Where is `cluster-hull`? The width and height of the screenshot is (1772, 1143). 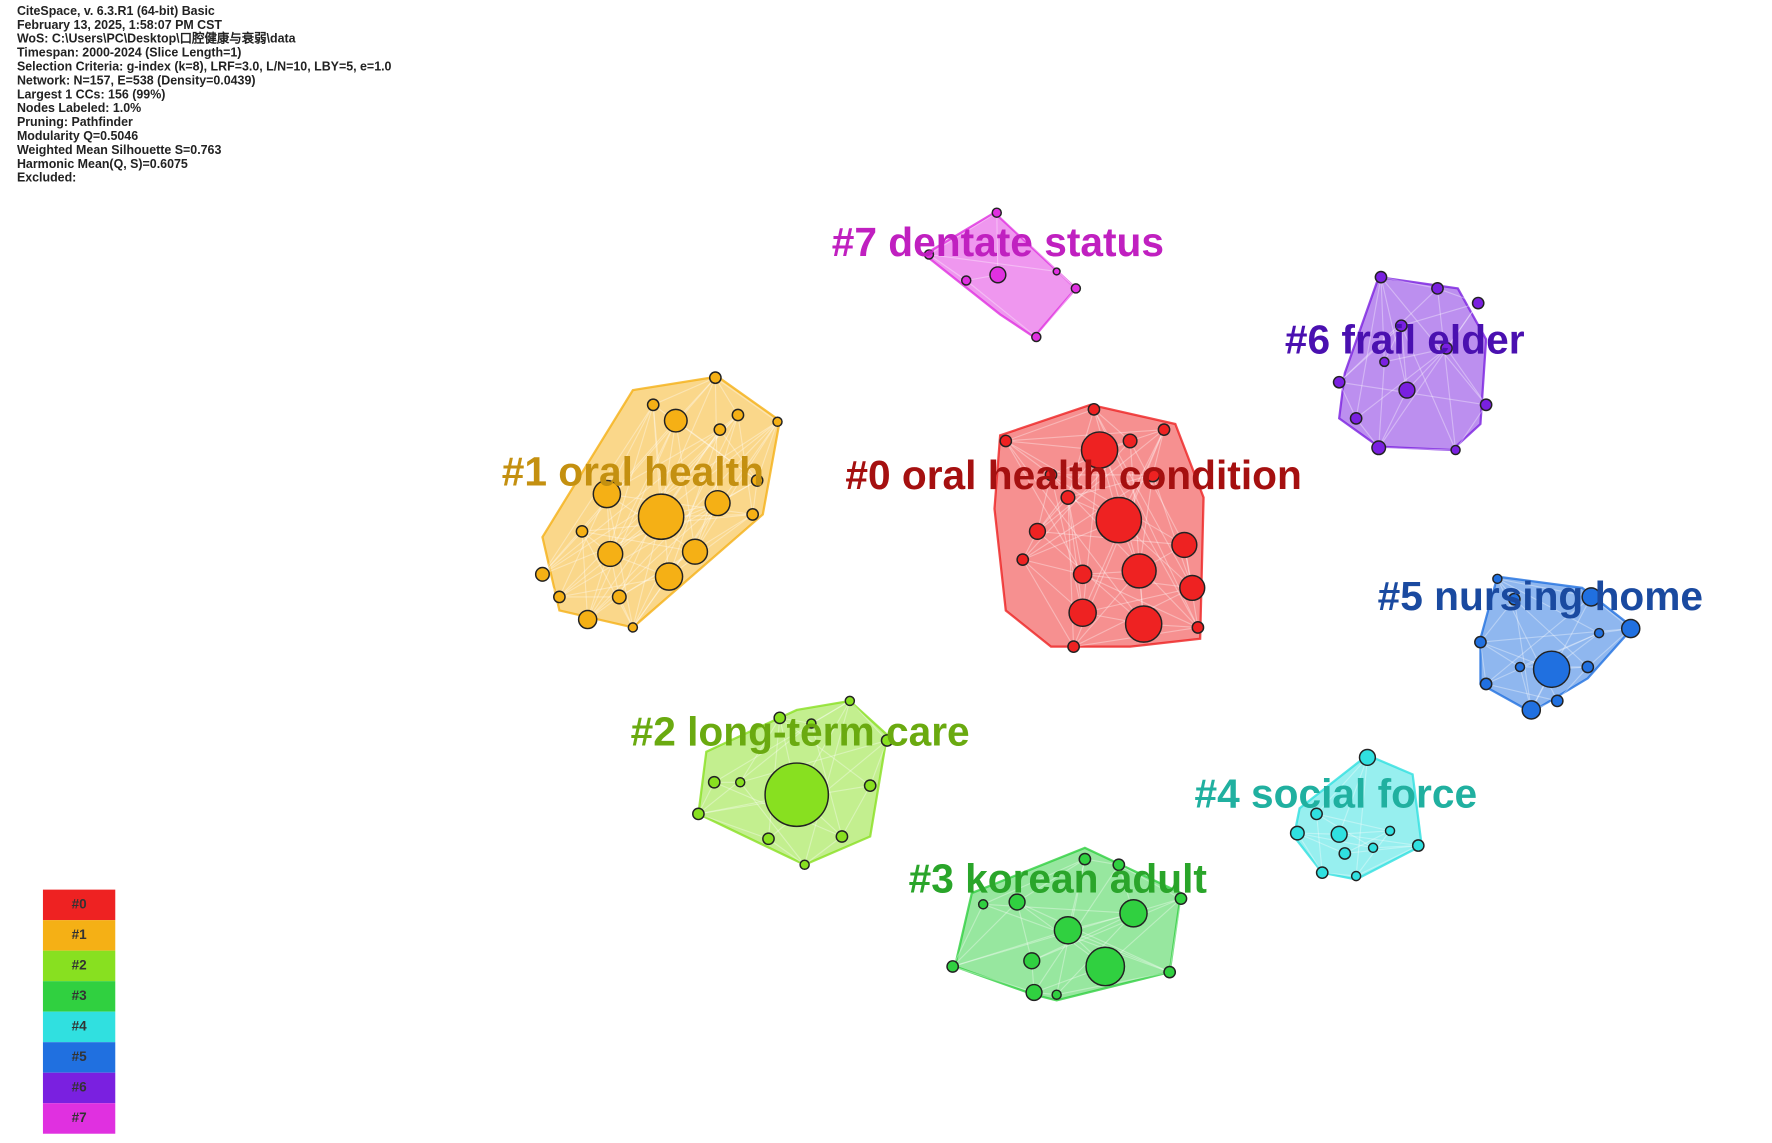 cluster-hull is located at coordinates (1412, 363).